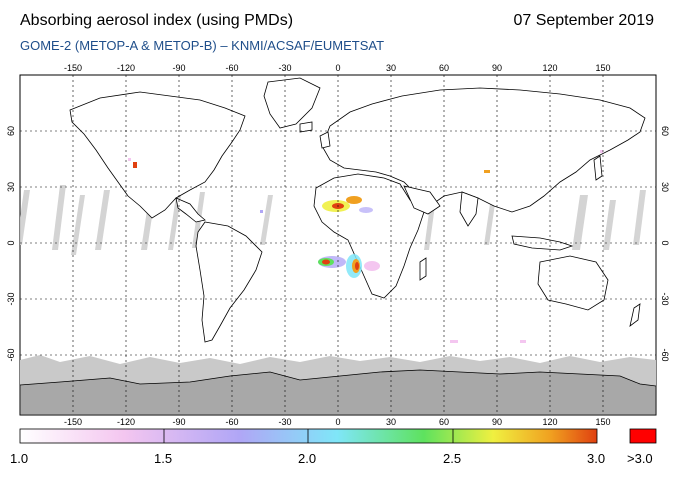  I want to click on colorbar-overflow-label: >3.0, so click(640, 458).